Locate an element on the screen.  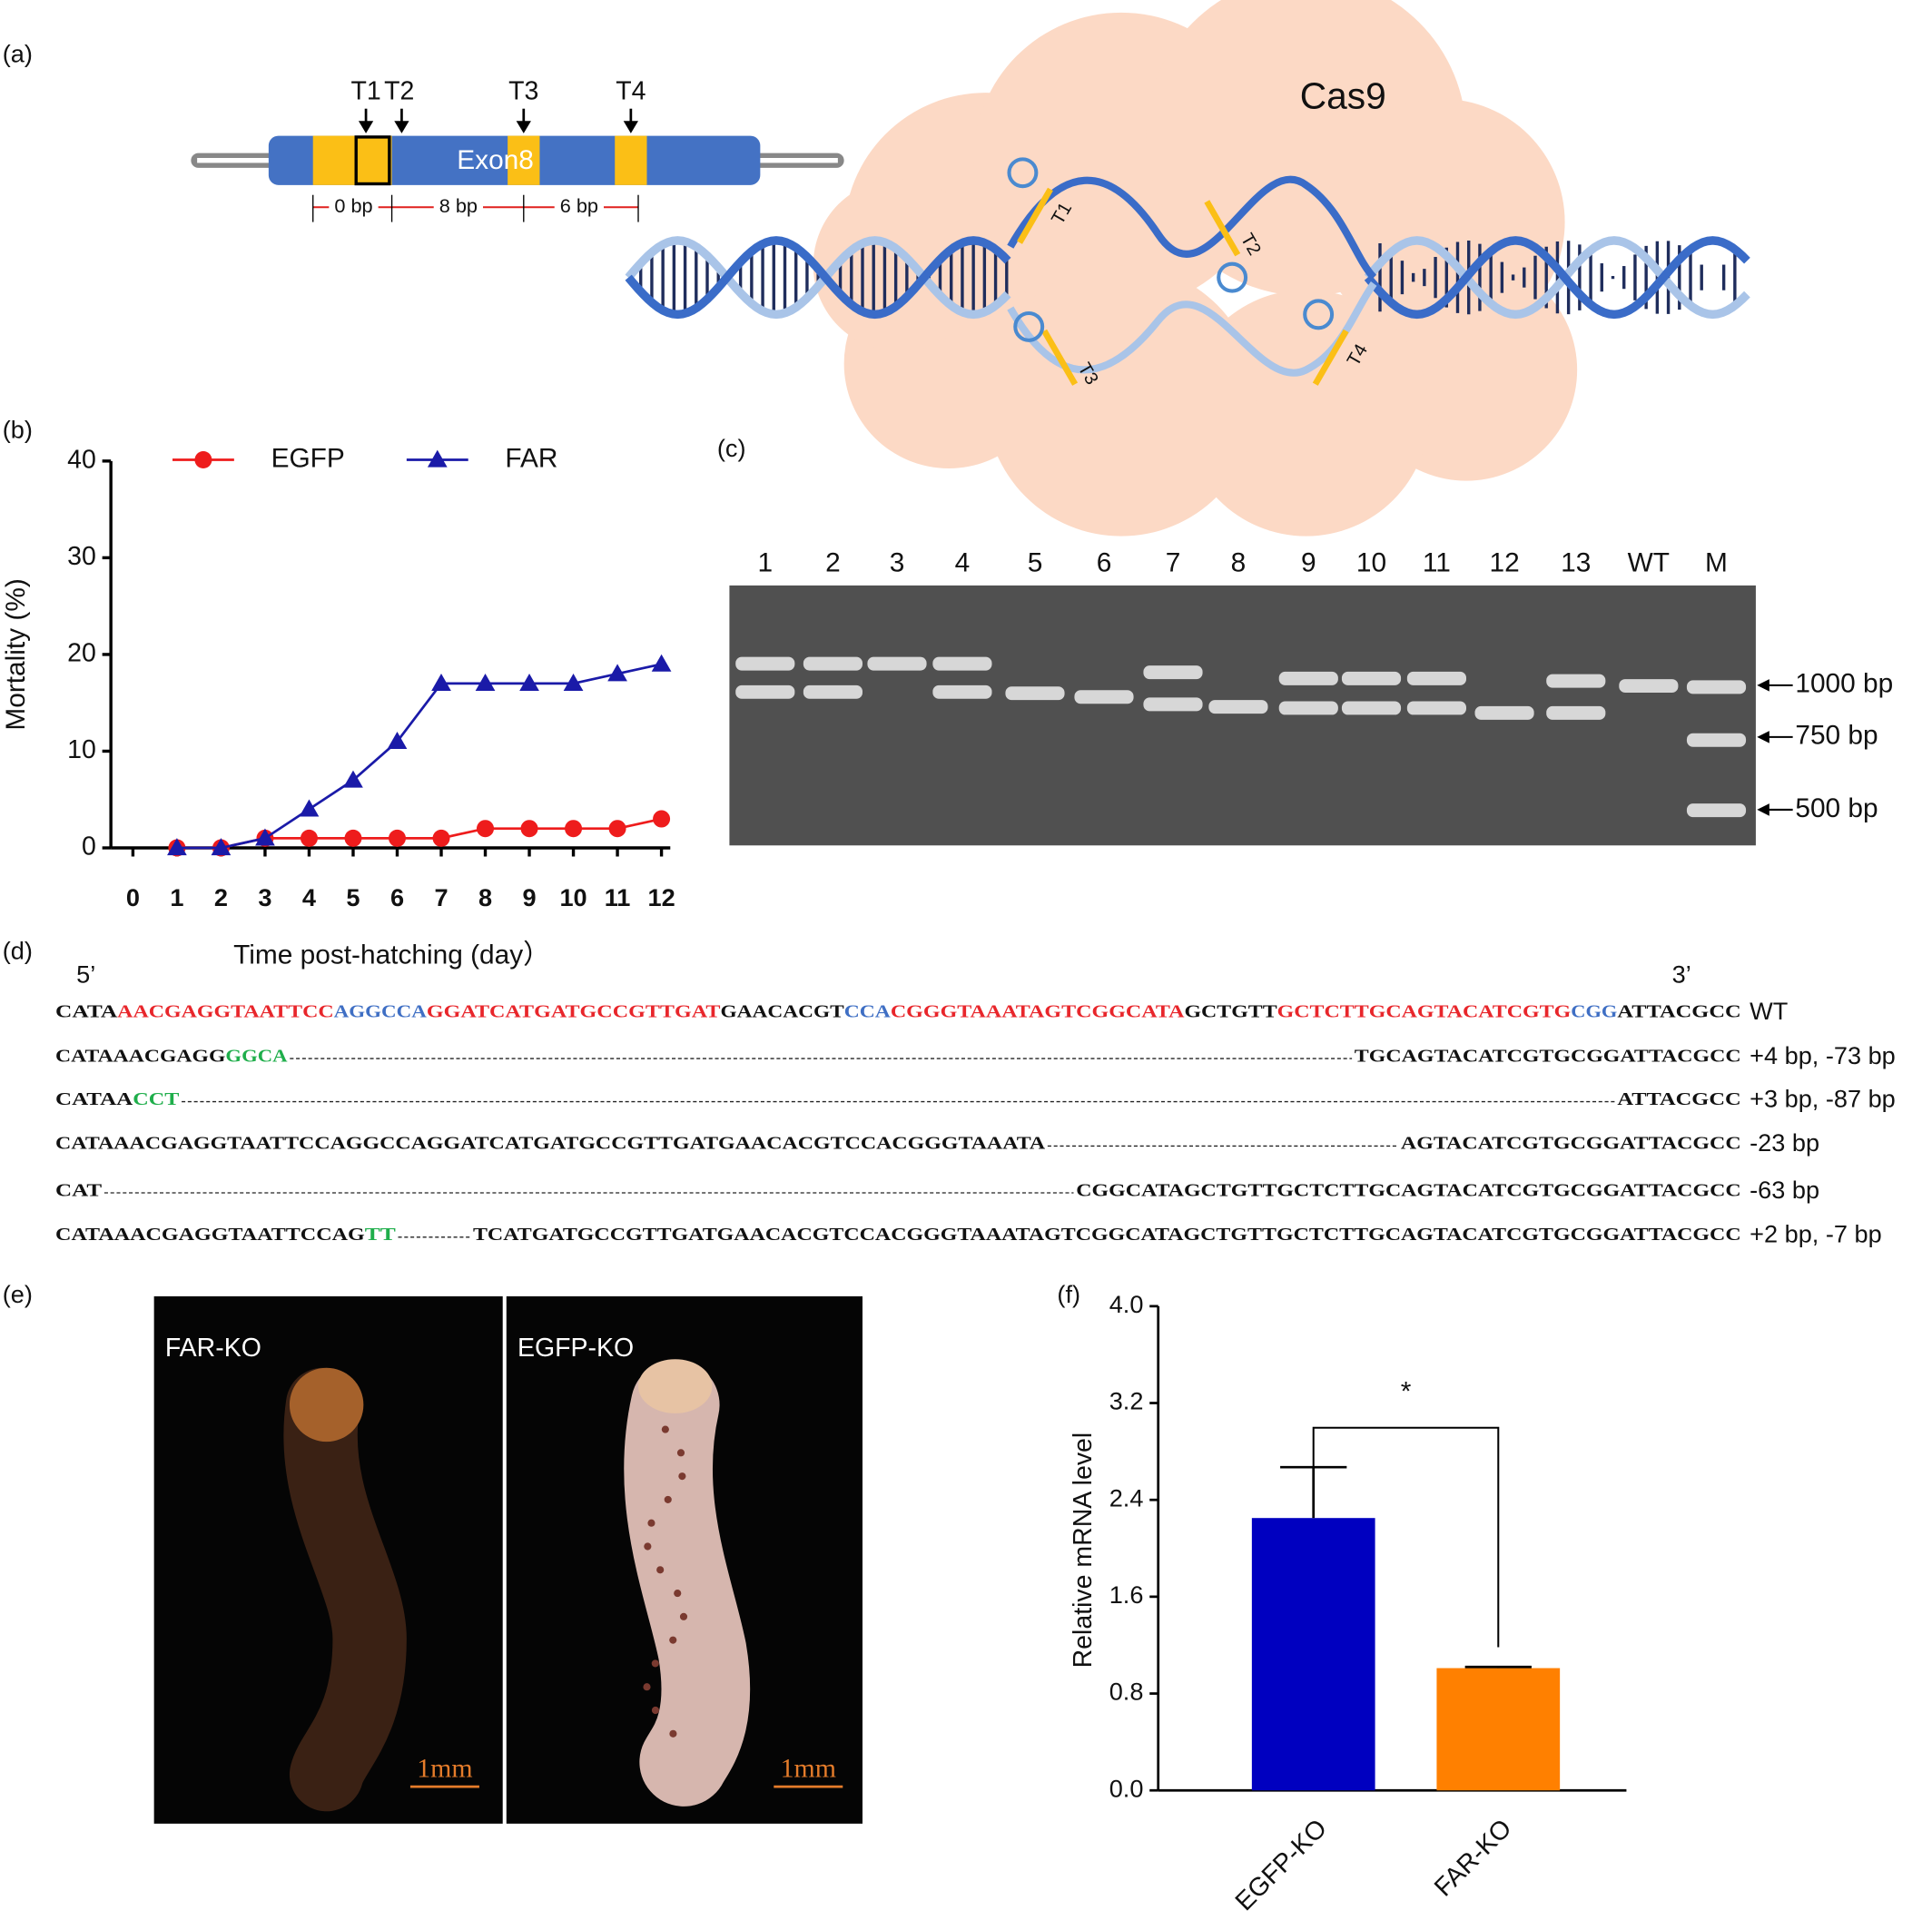
sequence-segment: TGCAGTACATCGTGCGGATTACGCC is located at coordinates (1548, 1056).